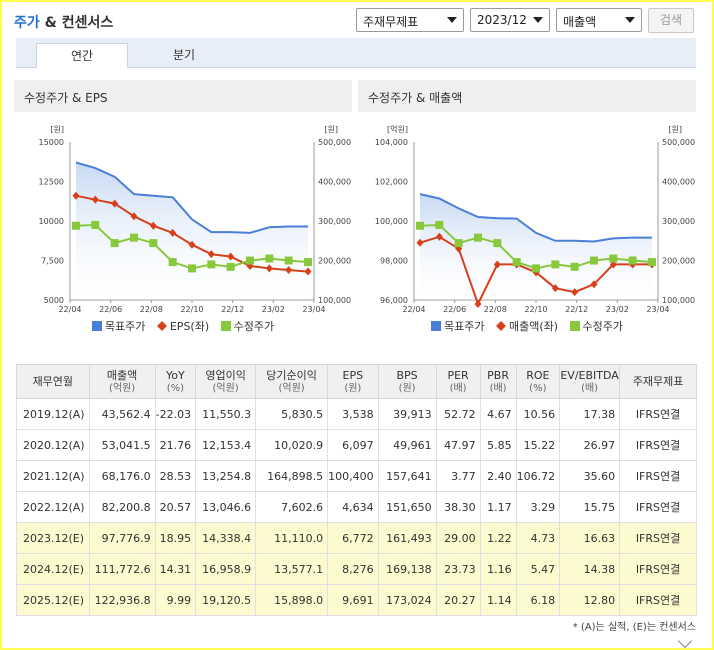  What do you see at coordinates (125, 326) in the screenshot?
I see `legend-label: 목표주가` at bounding box center [125, 326].